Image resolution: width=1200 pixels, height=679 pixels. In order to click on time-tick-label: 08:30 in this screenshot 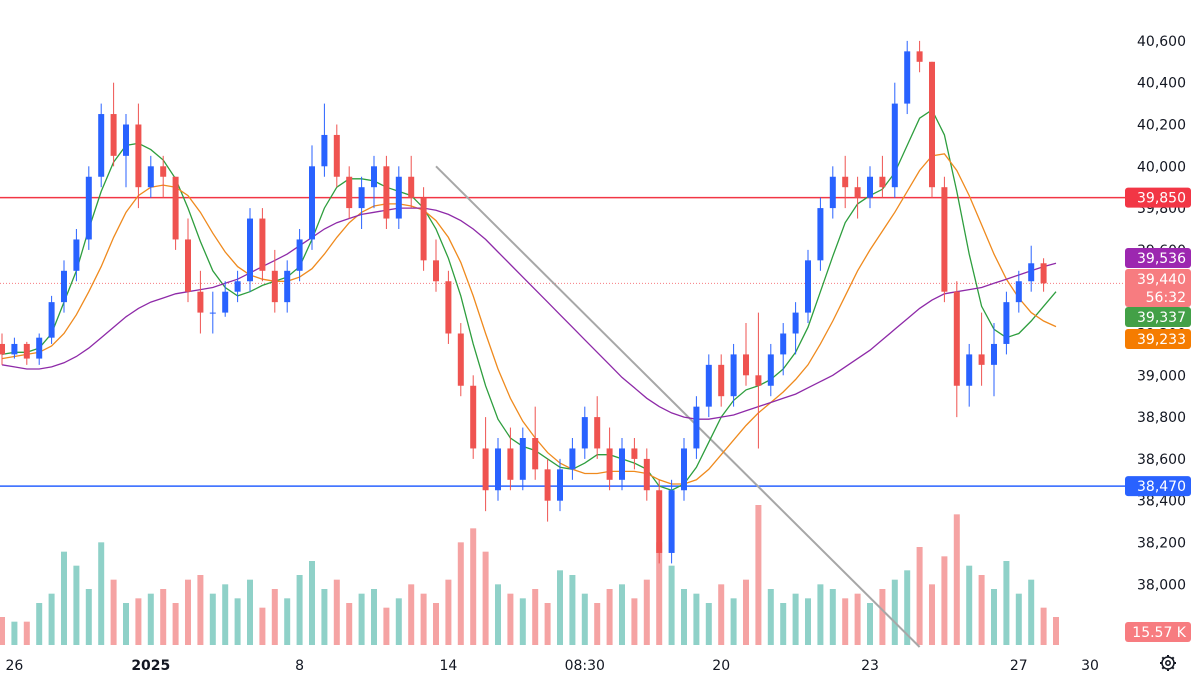, I will do `click(585, 666)`.